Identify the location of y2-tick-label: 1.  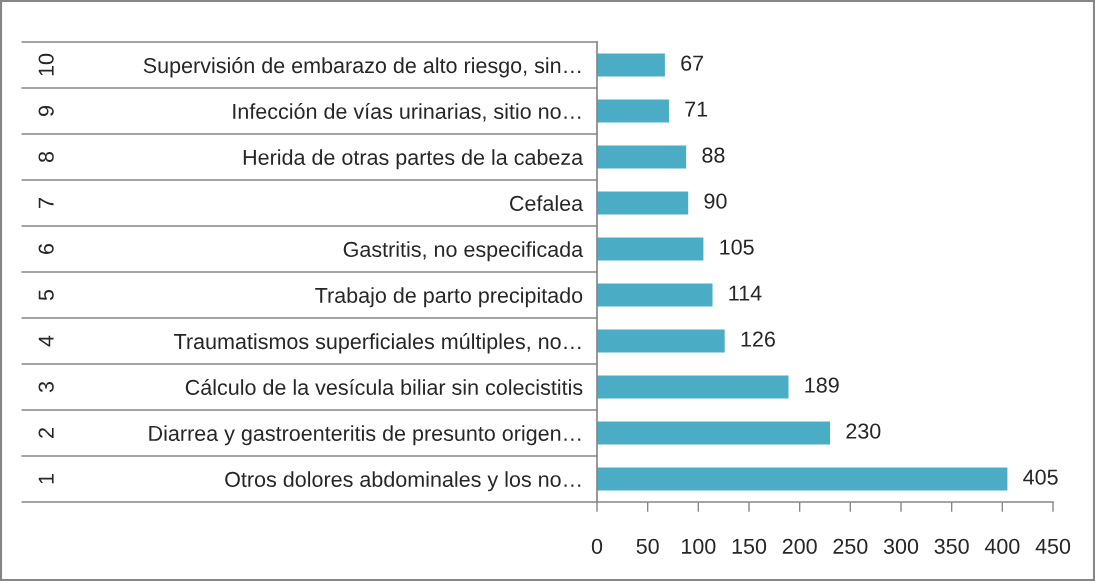
(46, 479).